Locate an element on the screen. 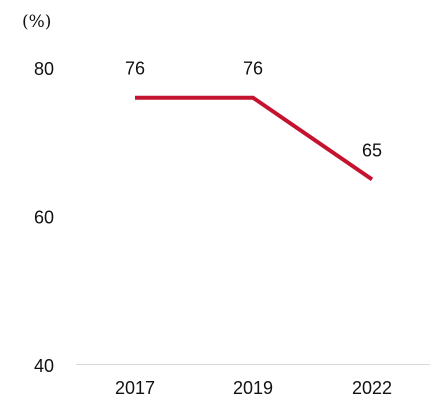 Image resolution: width=434 pixels, height=407 pixels. y-axis-ticks: 40 60 80 is located at coordinates (44, 217).